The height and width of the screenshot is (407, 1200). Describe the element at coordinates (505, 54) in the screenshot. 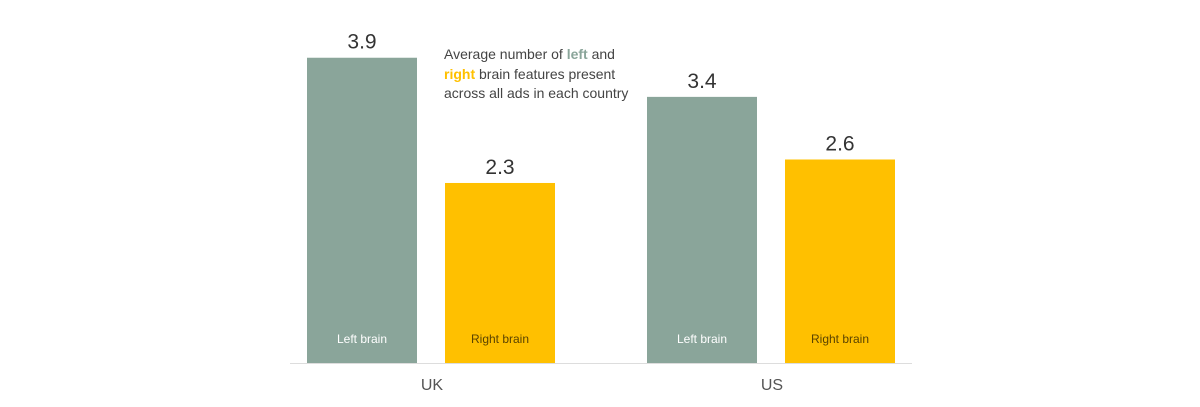

I see `annotation-text-1: Average number of` at that location.